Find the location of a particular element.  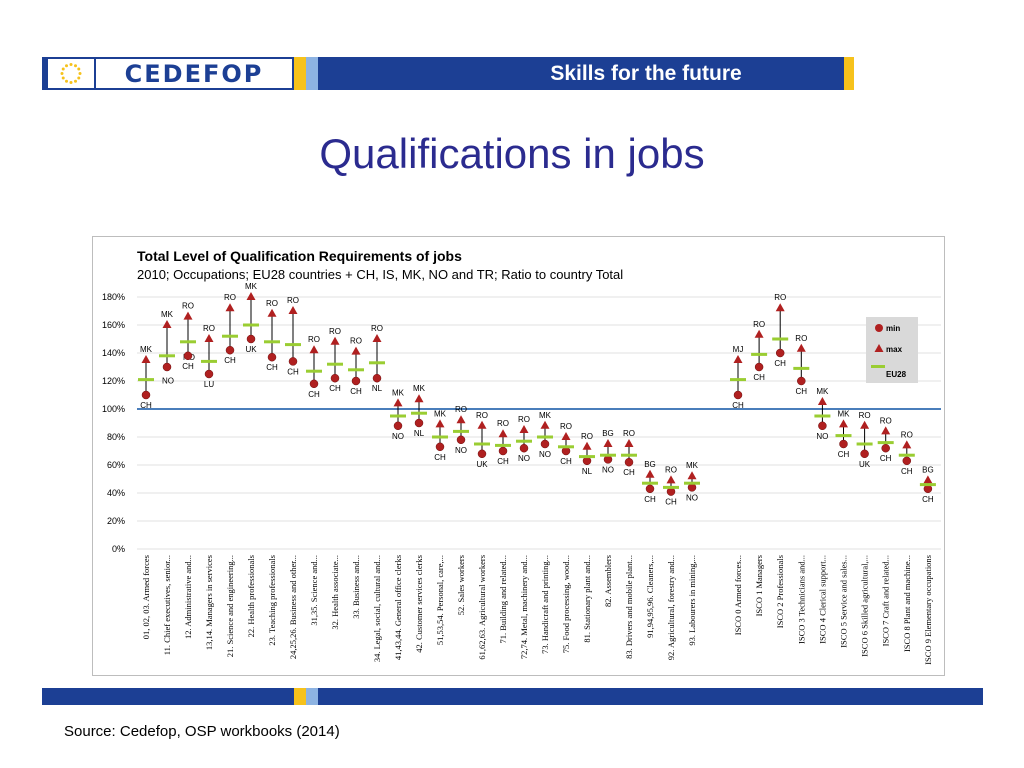

footer-stripe-yellow is located at coordinates (300, 696).